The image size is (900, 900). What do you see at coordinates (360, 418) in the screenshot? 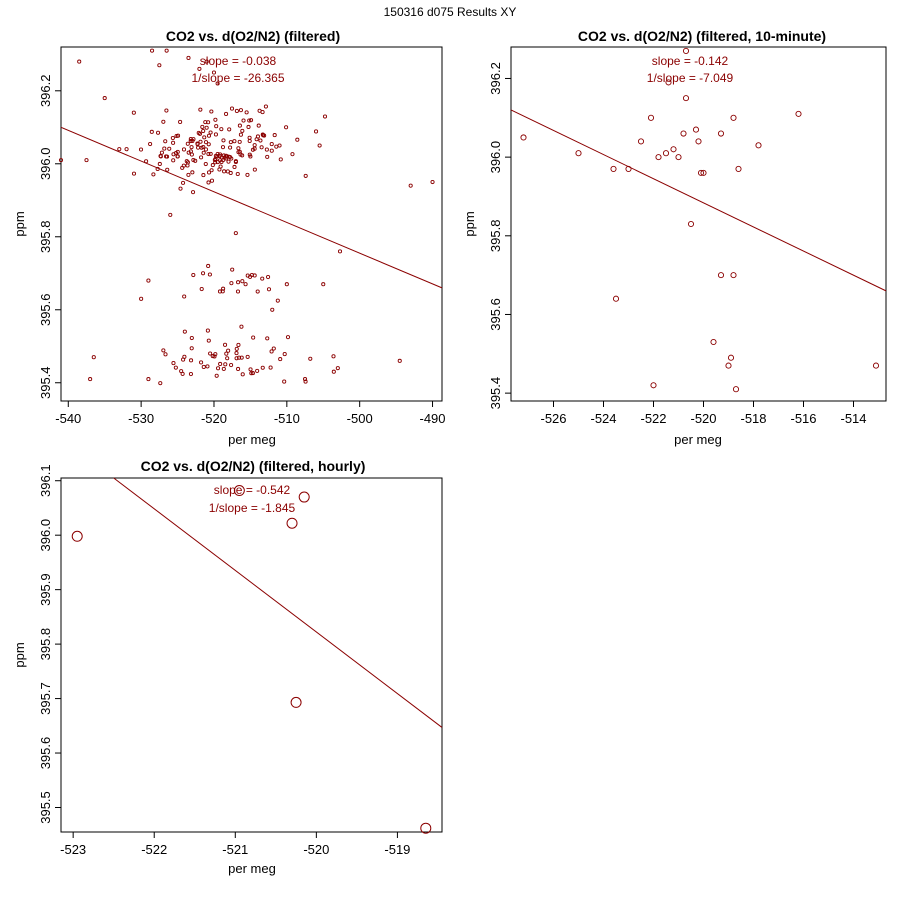
I see `x-tick-label: -500` at bounding box center [360, 418].